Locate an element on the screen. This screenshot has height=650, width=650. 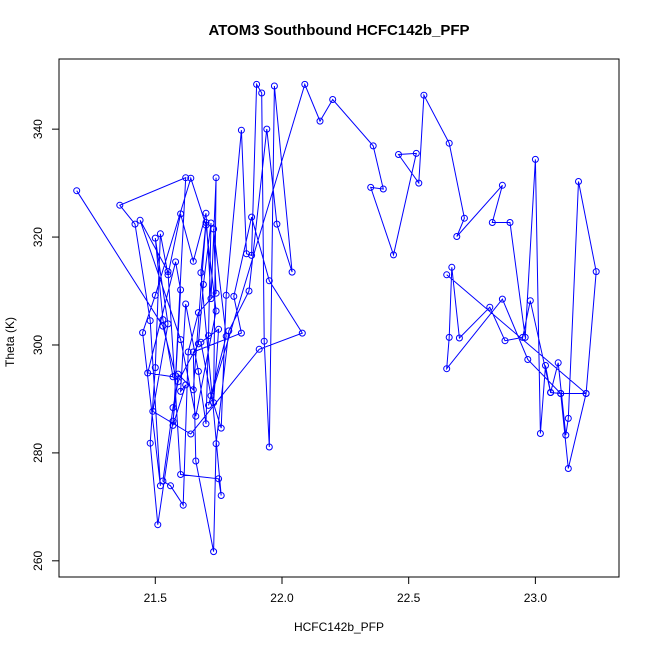
y-tick-label: 300 is located at coordinates (38, 345).